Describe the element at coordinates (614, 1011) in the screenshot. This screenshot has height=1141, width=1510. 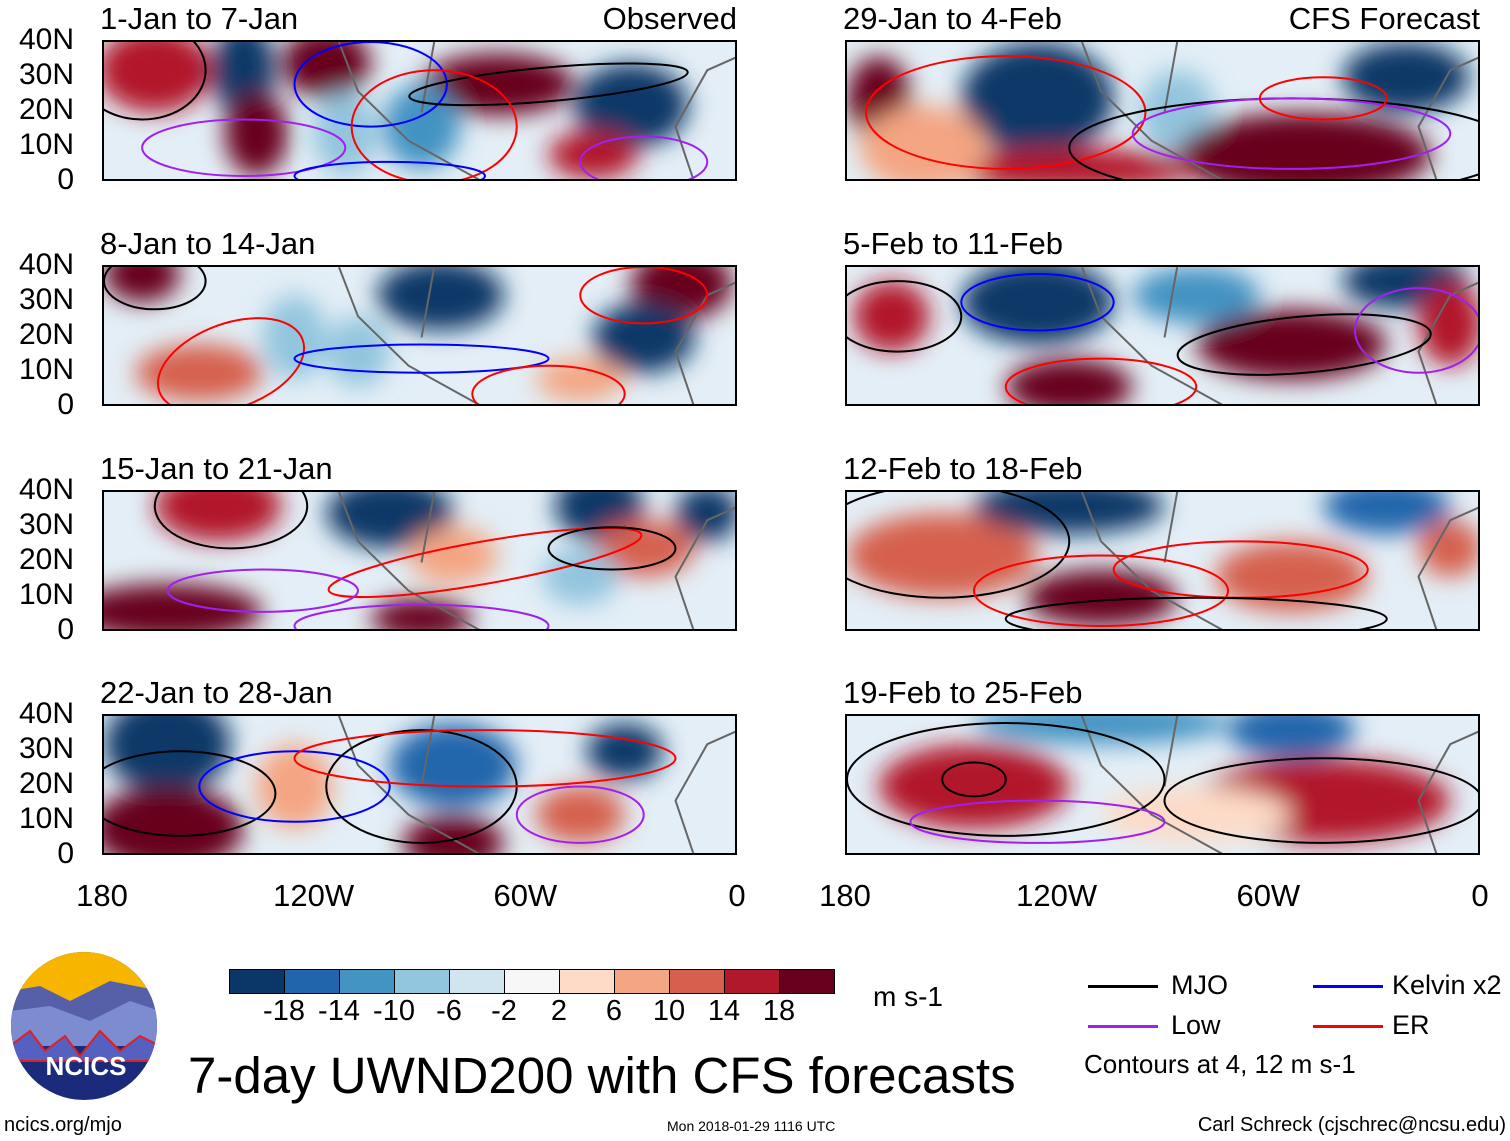
I see `colorbar-label: 6` at that location.